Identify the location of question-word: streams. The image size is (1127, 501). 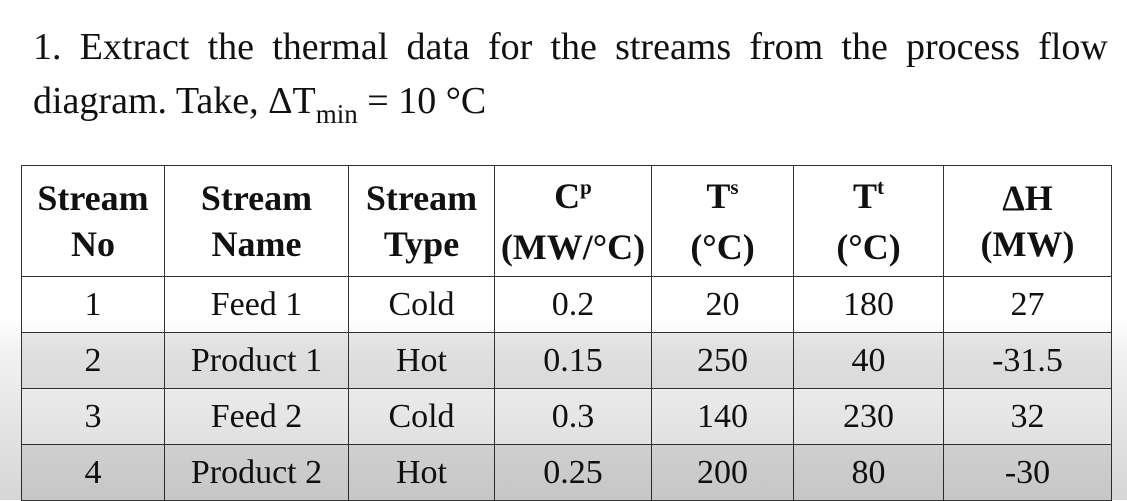
(673, 47).